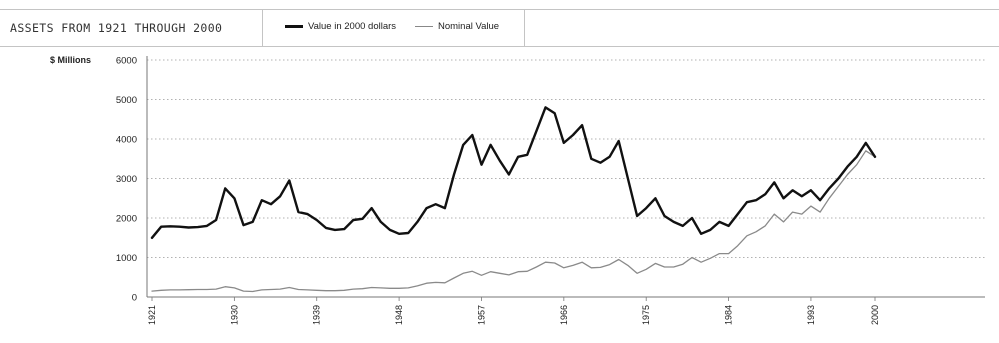  Describe the element at coordinates (399, 315) in the screenshot. I see `x-tick-label-1948: 1948` at that location.